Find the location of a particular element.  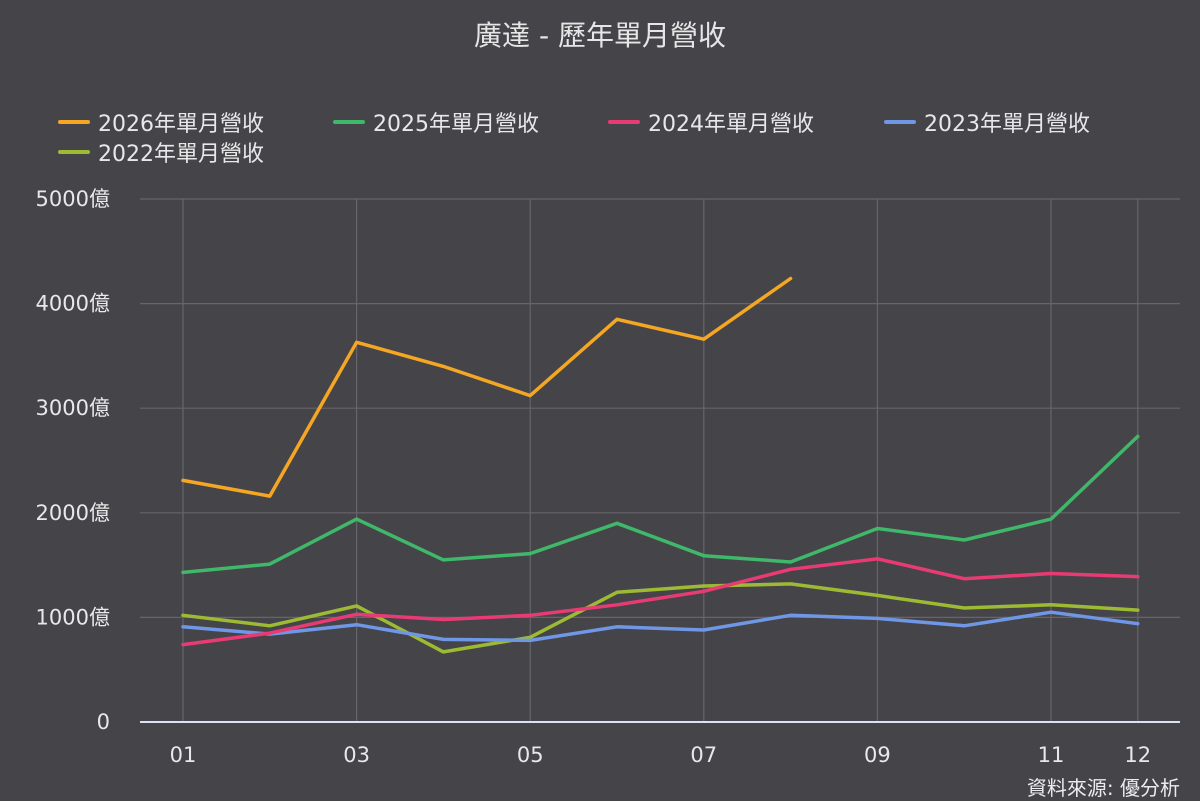

y-tick-label: 4000億 is located at coordinates (73, 304).